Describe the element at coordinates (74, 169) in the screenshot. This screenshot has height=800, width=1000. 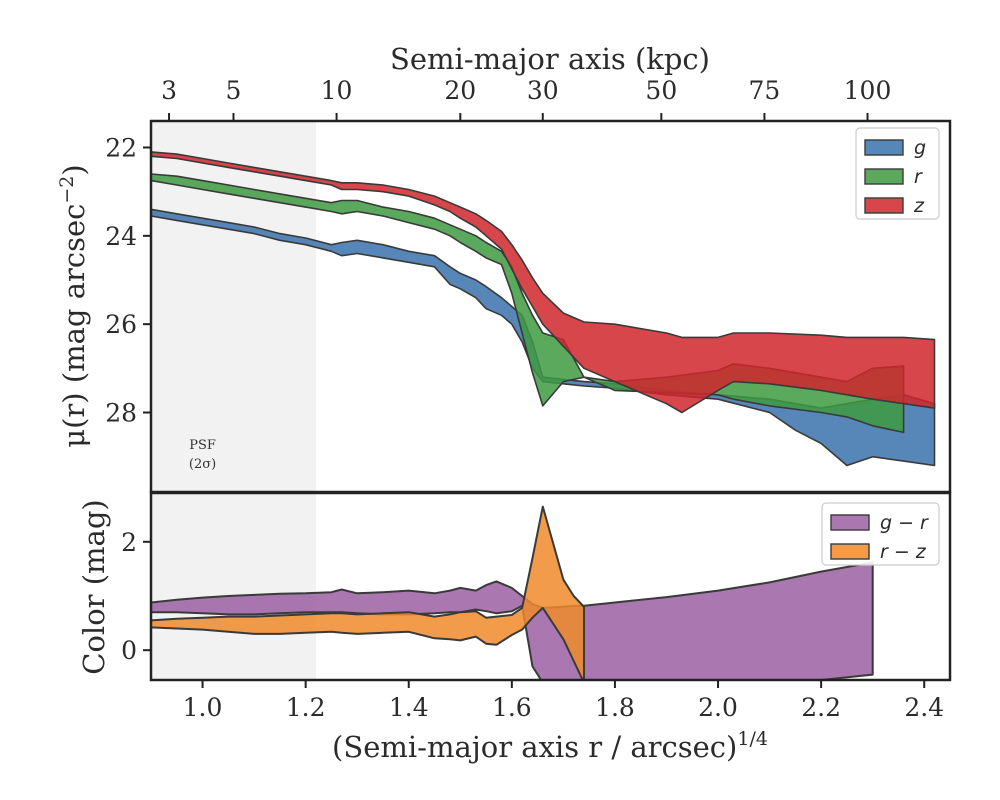
I see `upper-y-axis-title-close: )` at that location.